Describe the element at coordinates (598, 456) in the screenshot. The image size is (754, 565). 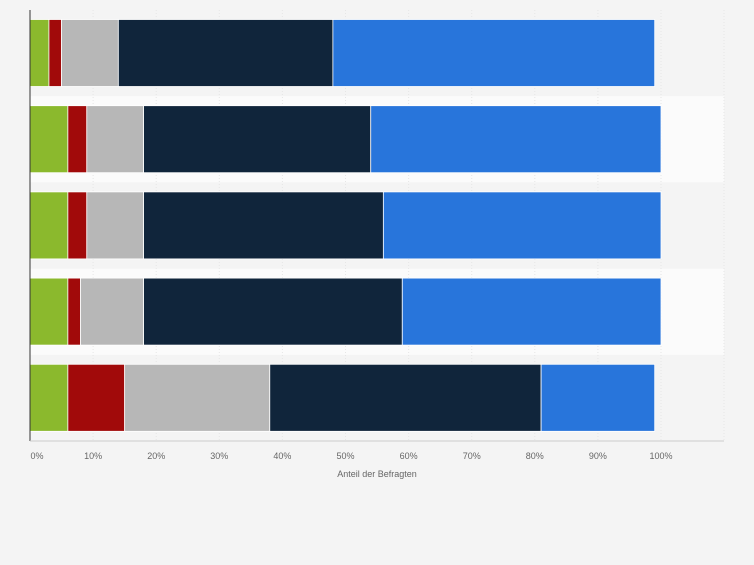
I see `x-tick-label: 90%` at that location.